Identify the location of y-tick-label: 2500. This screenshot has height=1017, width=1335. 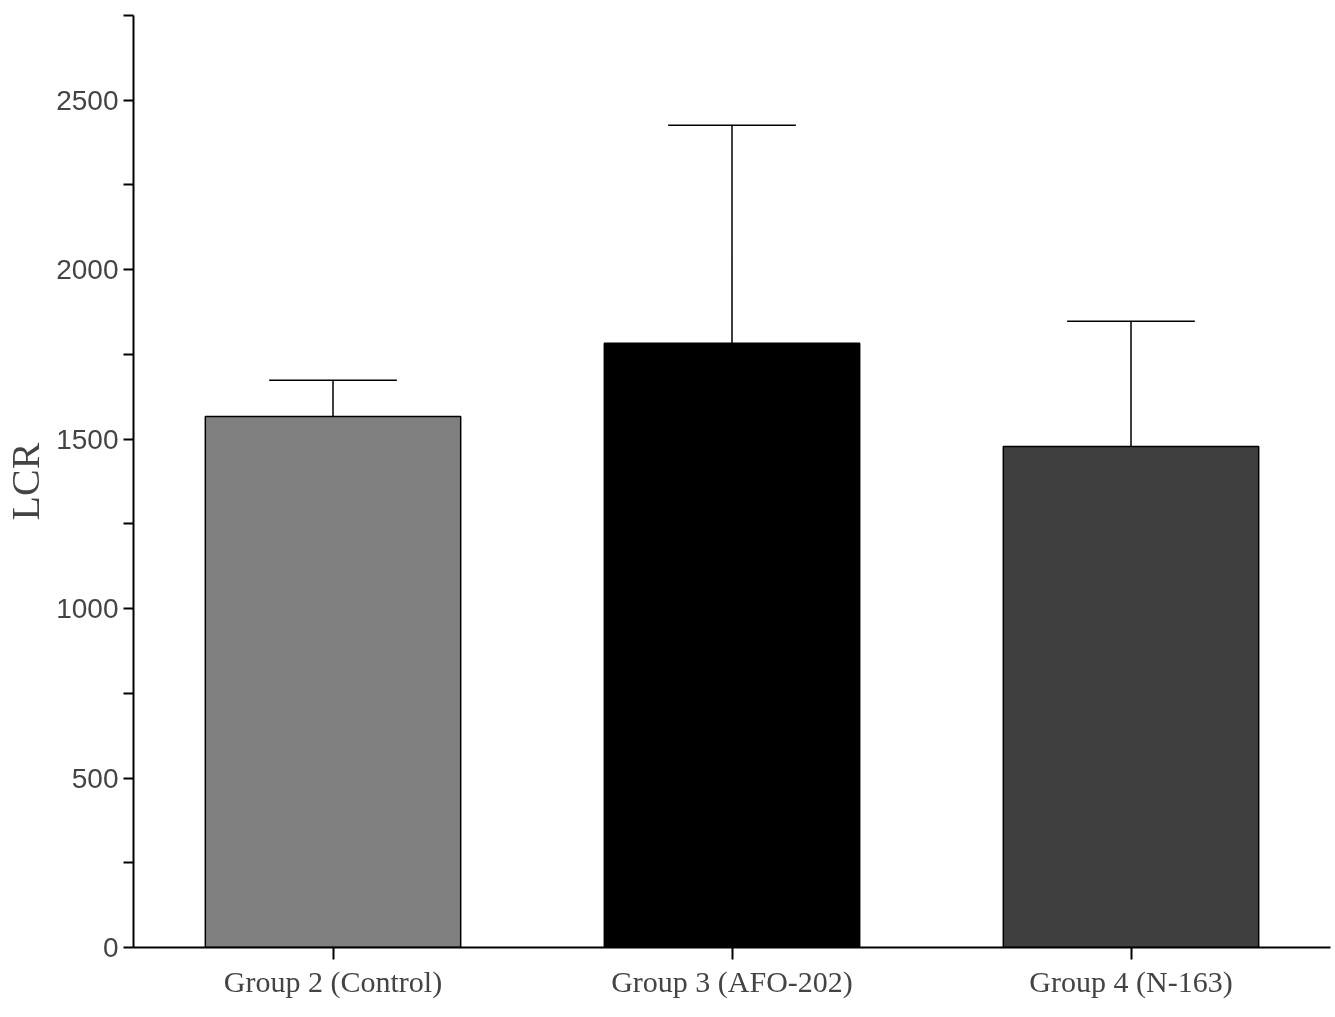
(87, 100).